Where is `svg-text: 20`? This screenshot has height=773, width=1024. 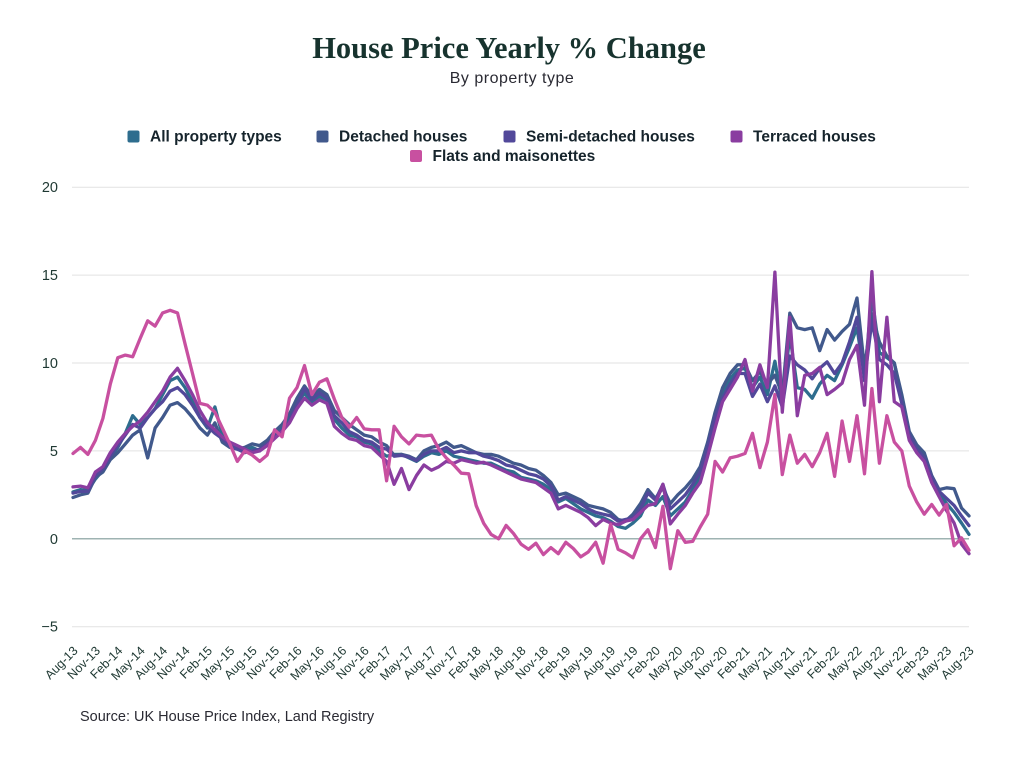 svg-text: 20 is located at coordinates (50, 188).